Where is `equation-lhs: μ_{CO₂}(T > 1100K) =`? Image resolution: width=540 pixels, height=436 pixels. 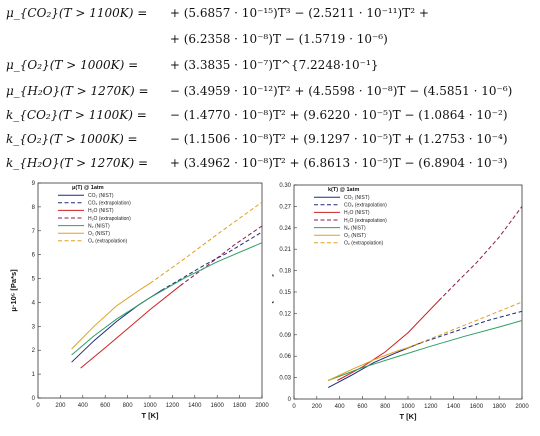 equation-lhs: μ_{CO₂}(T > 1100K) = is located at coordinates (77, 13).